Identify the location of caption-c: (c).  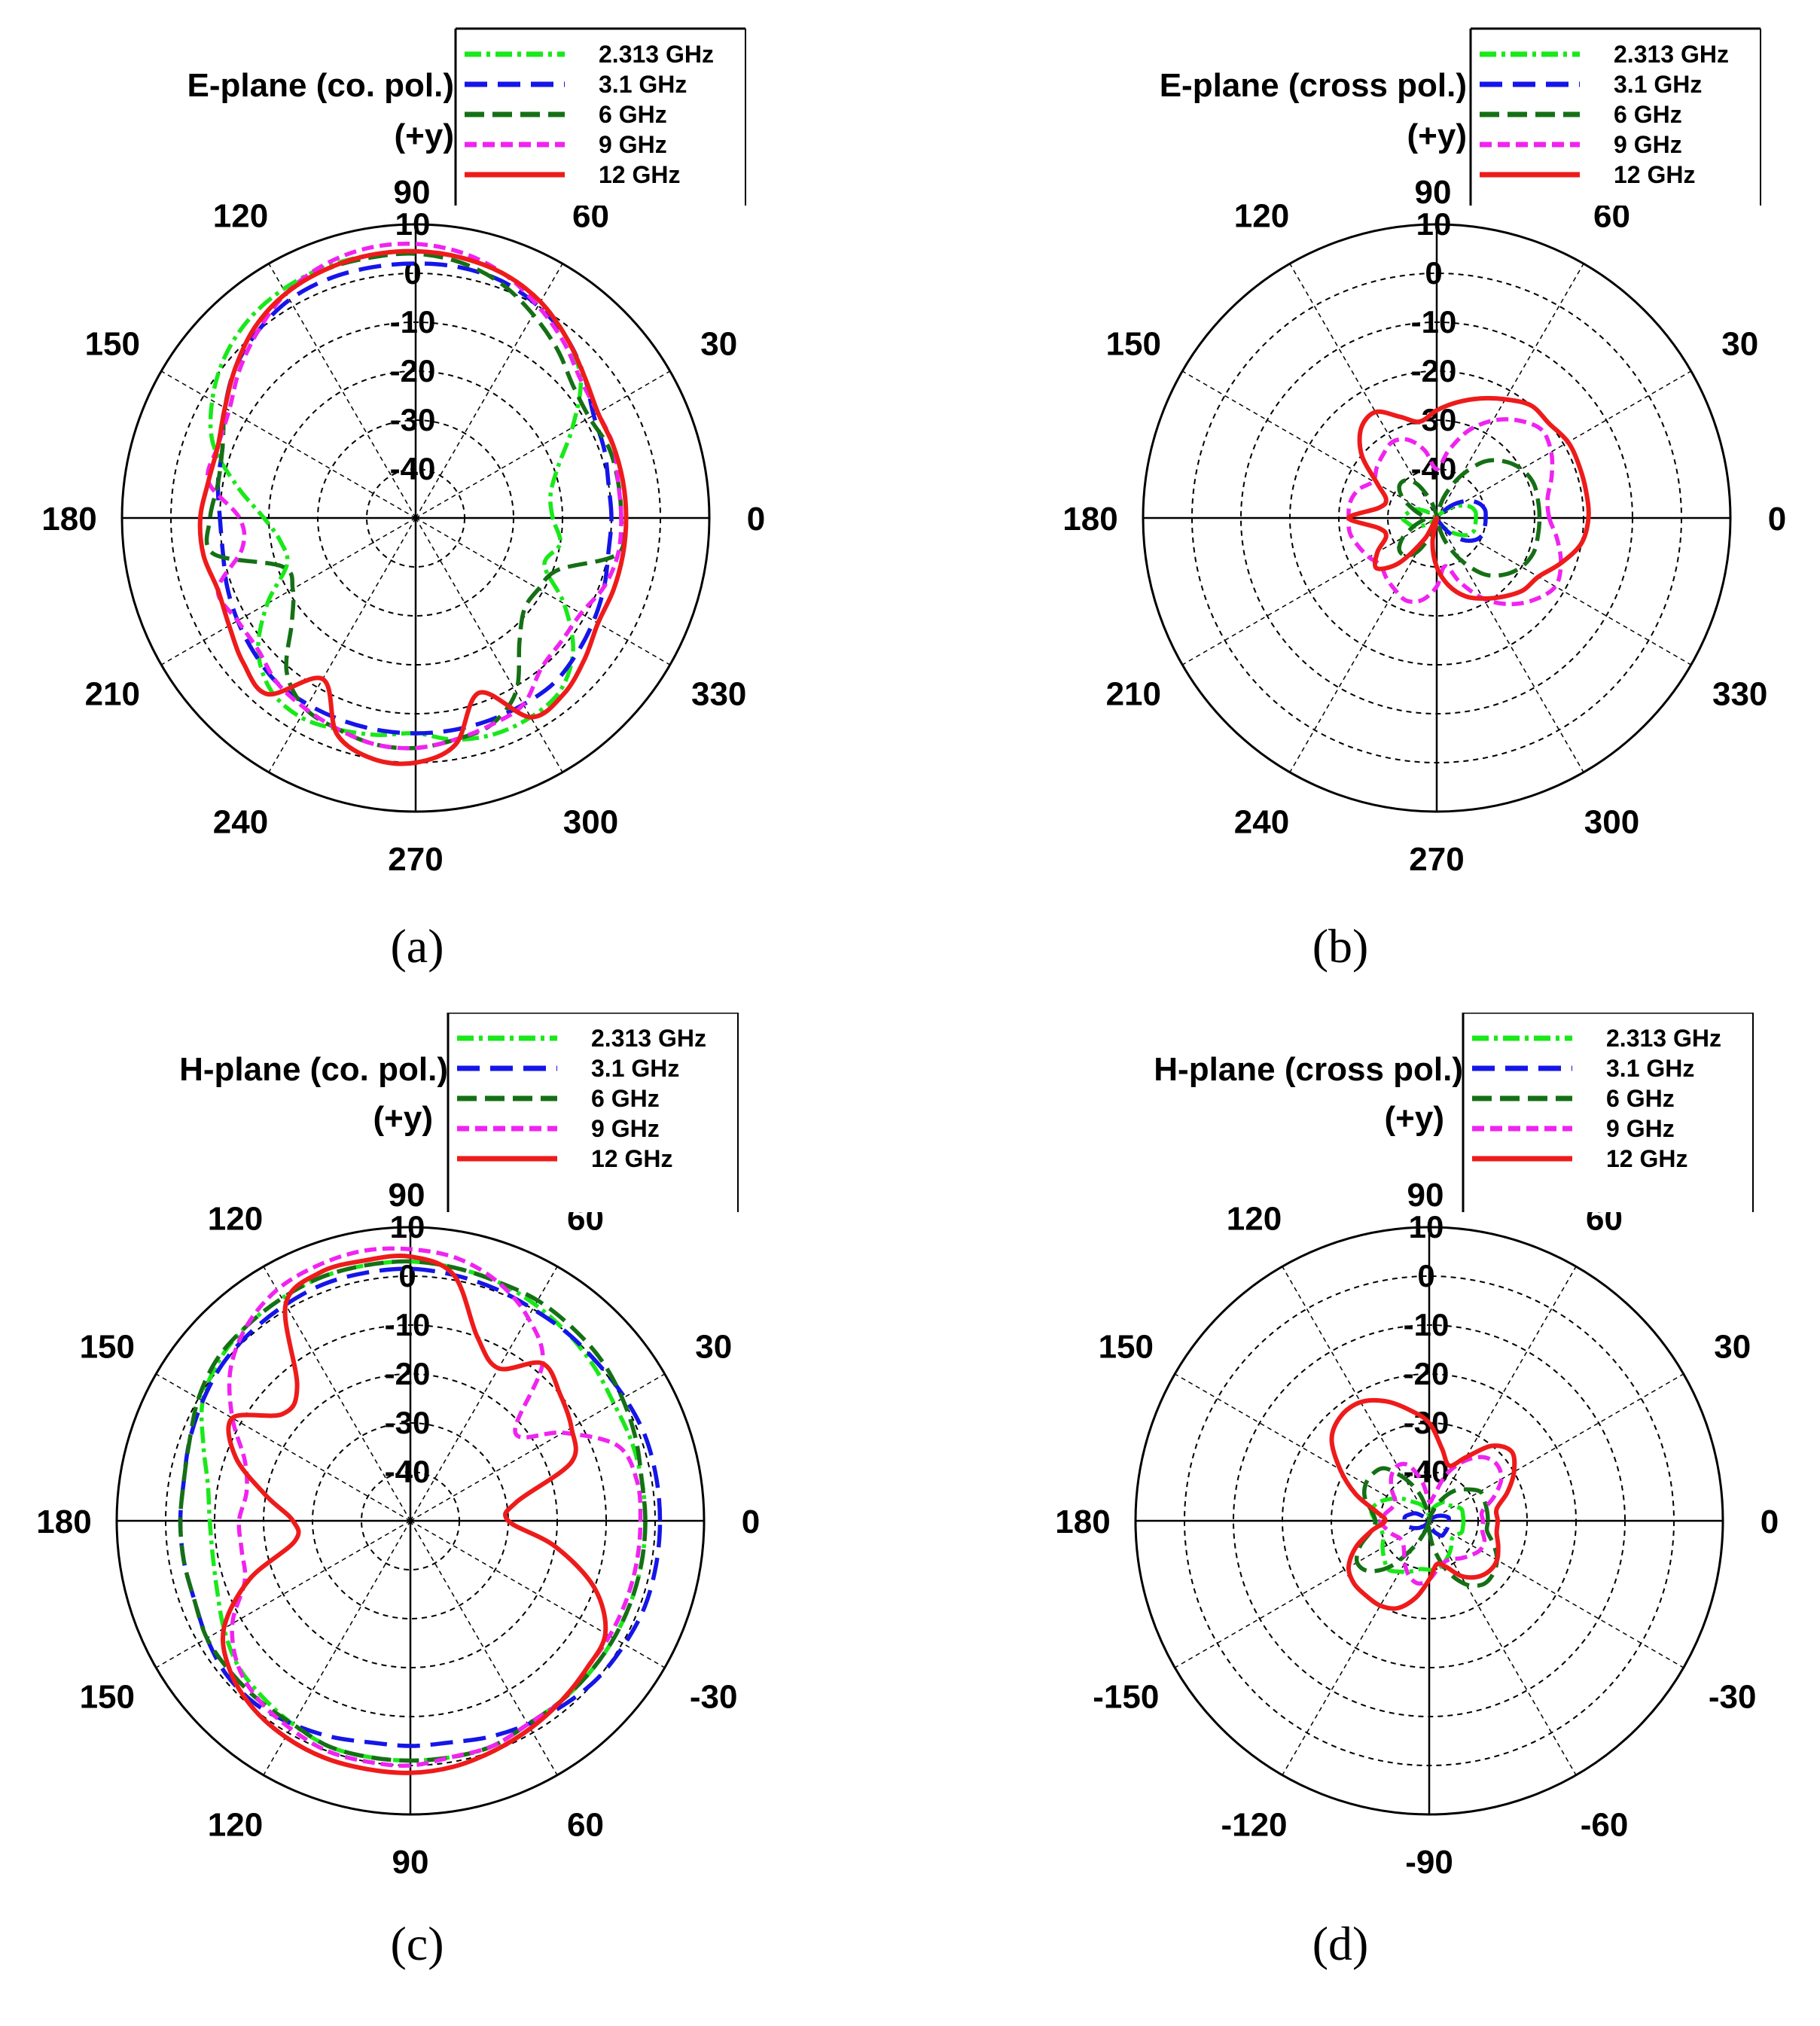
(417, 1943).